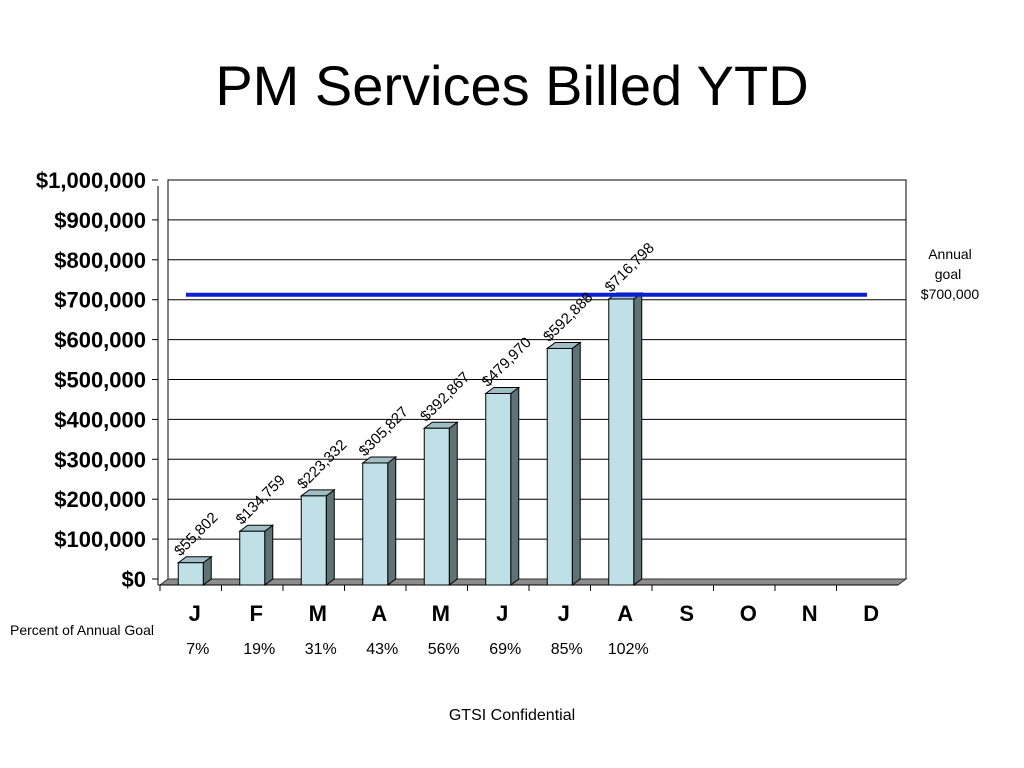 This screenshot has height=768, width=1024. Describe the element at coordinates (196, 534) in the screenshot. I see `bar-value-label: $55,802` at that location.